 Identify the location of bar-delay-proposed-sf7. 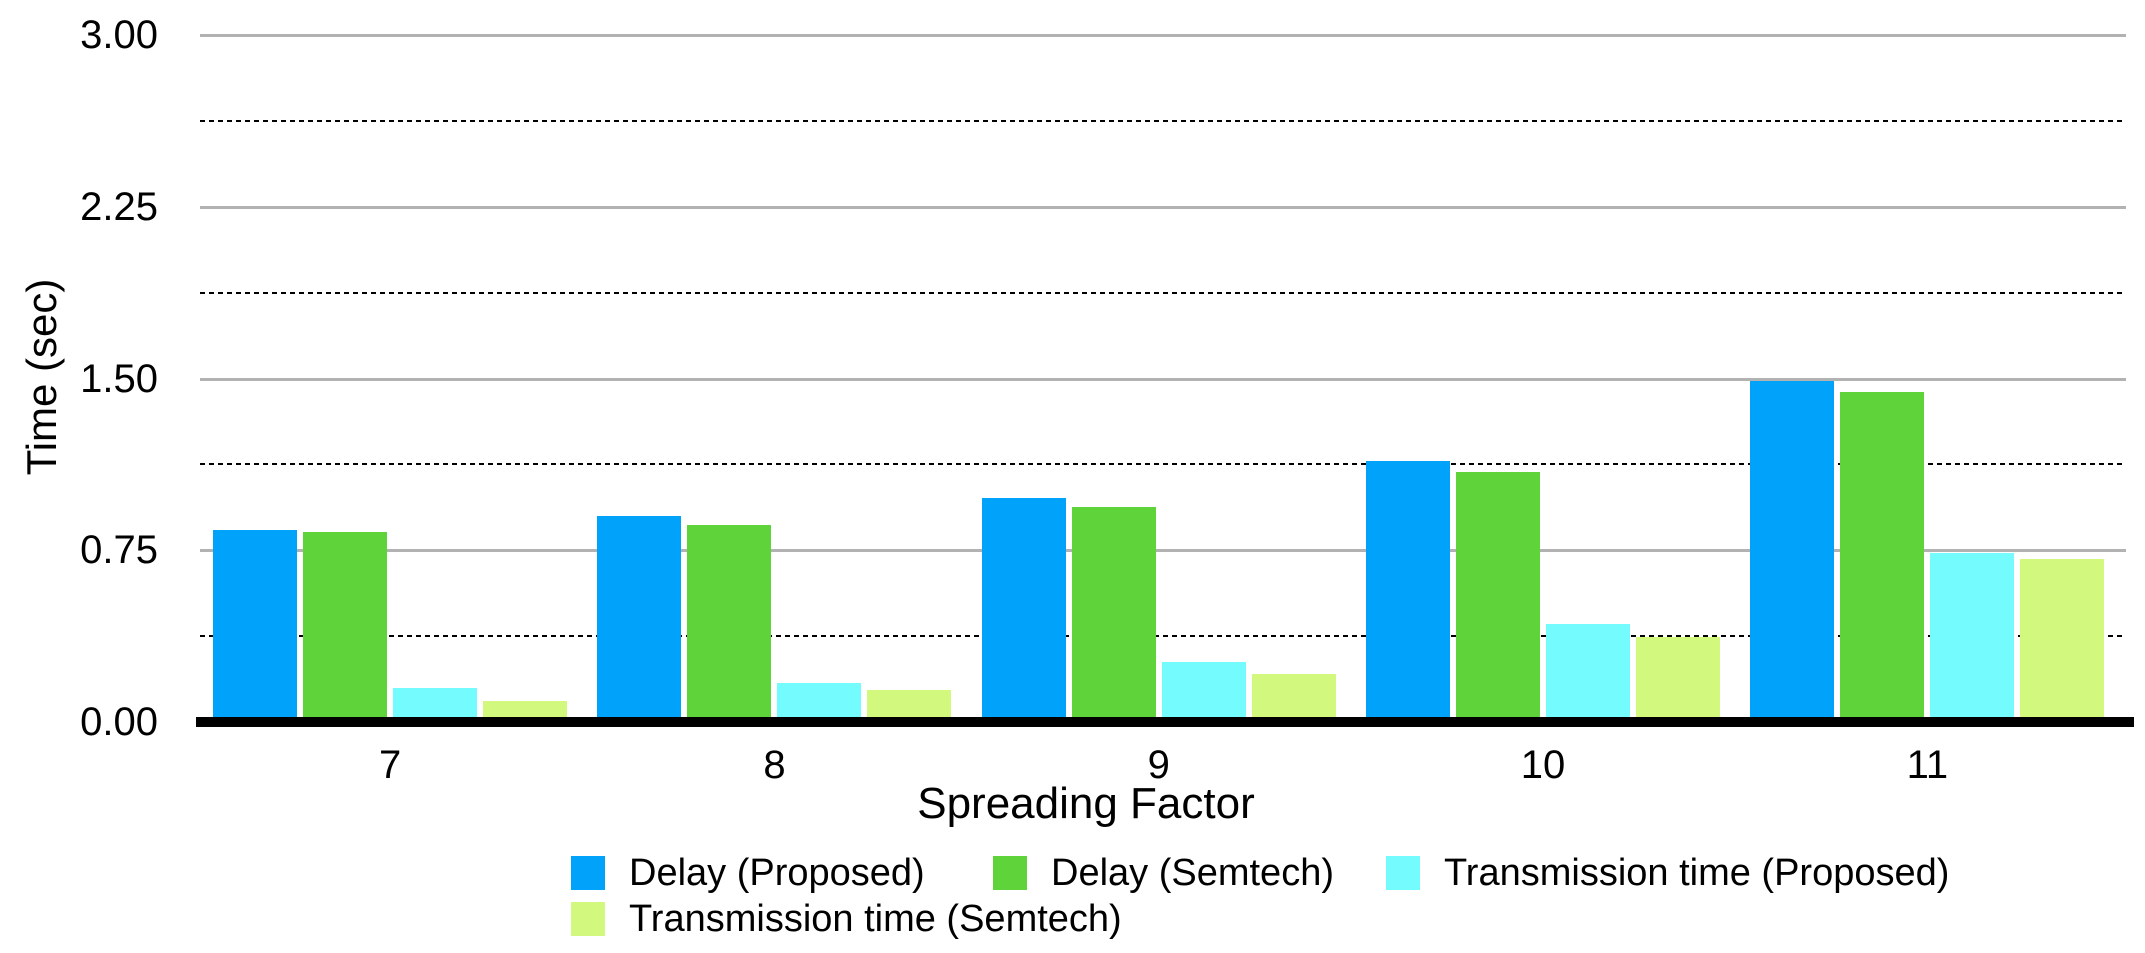
(255, 625).